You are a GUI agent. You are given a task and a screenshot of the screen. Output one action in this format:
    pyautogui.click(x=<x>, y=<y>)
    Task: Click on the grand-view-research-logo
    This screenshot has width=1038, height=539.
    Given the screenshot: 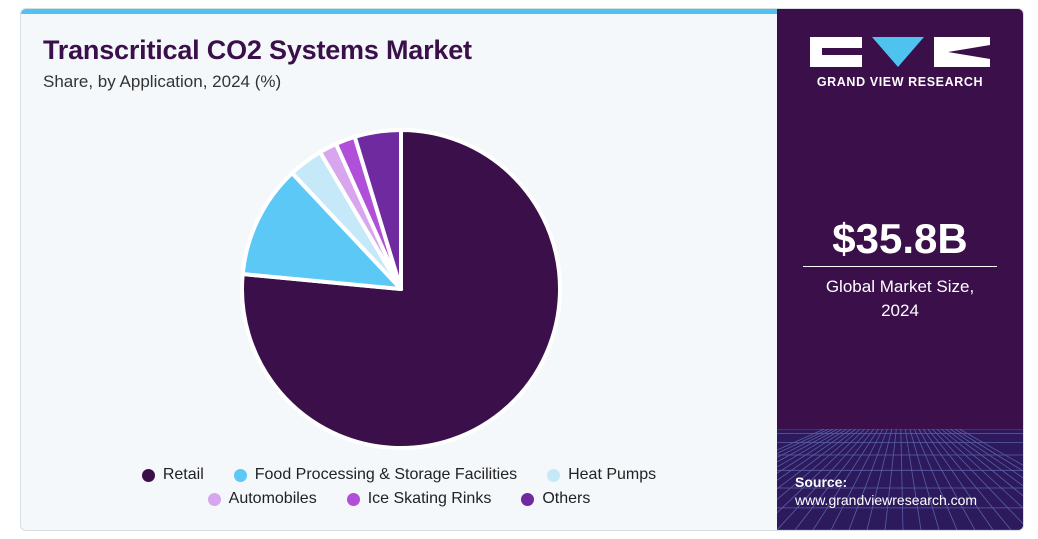 What is the action you would take?
    pyautogui.click(x=900, y=52)
    